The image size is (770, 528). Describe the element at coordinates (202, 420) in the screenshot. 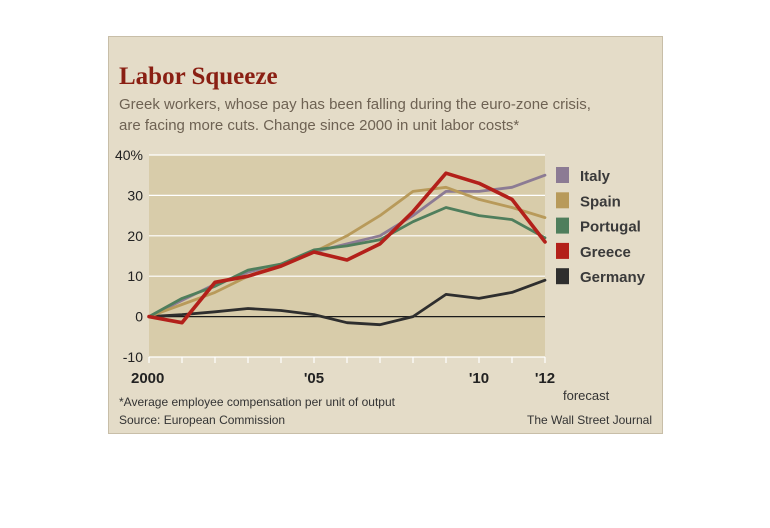

I see `source-note: Source: European Commission` at that location.